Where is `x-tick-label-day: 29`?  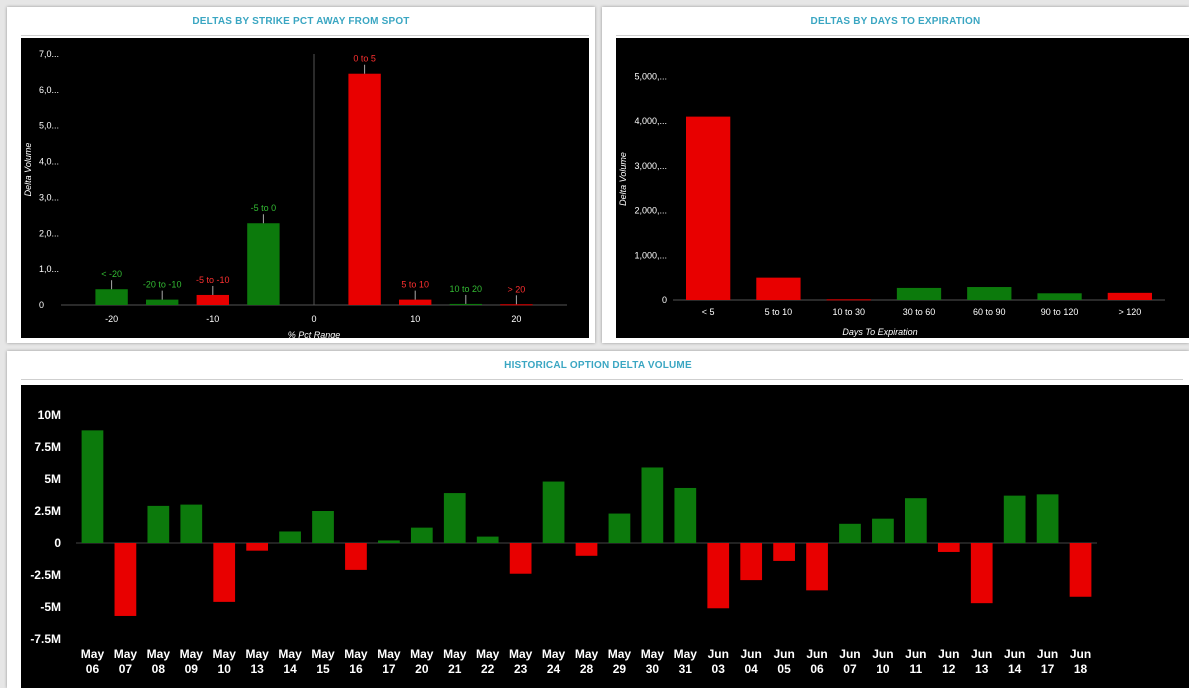 x-tick-label-day: 29 is located at coordinates (620, 669).